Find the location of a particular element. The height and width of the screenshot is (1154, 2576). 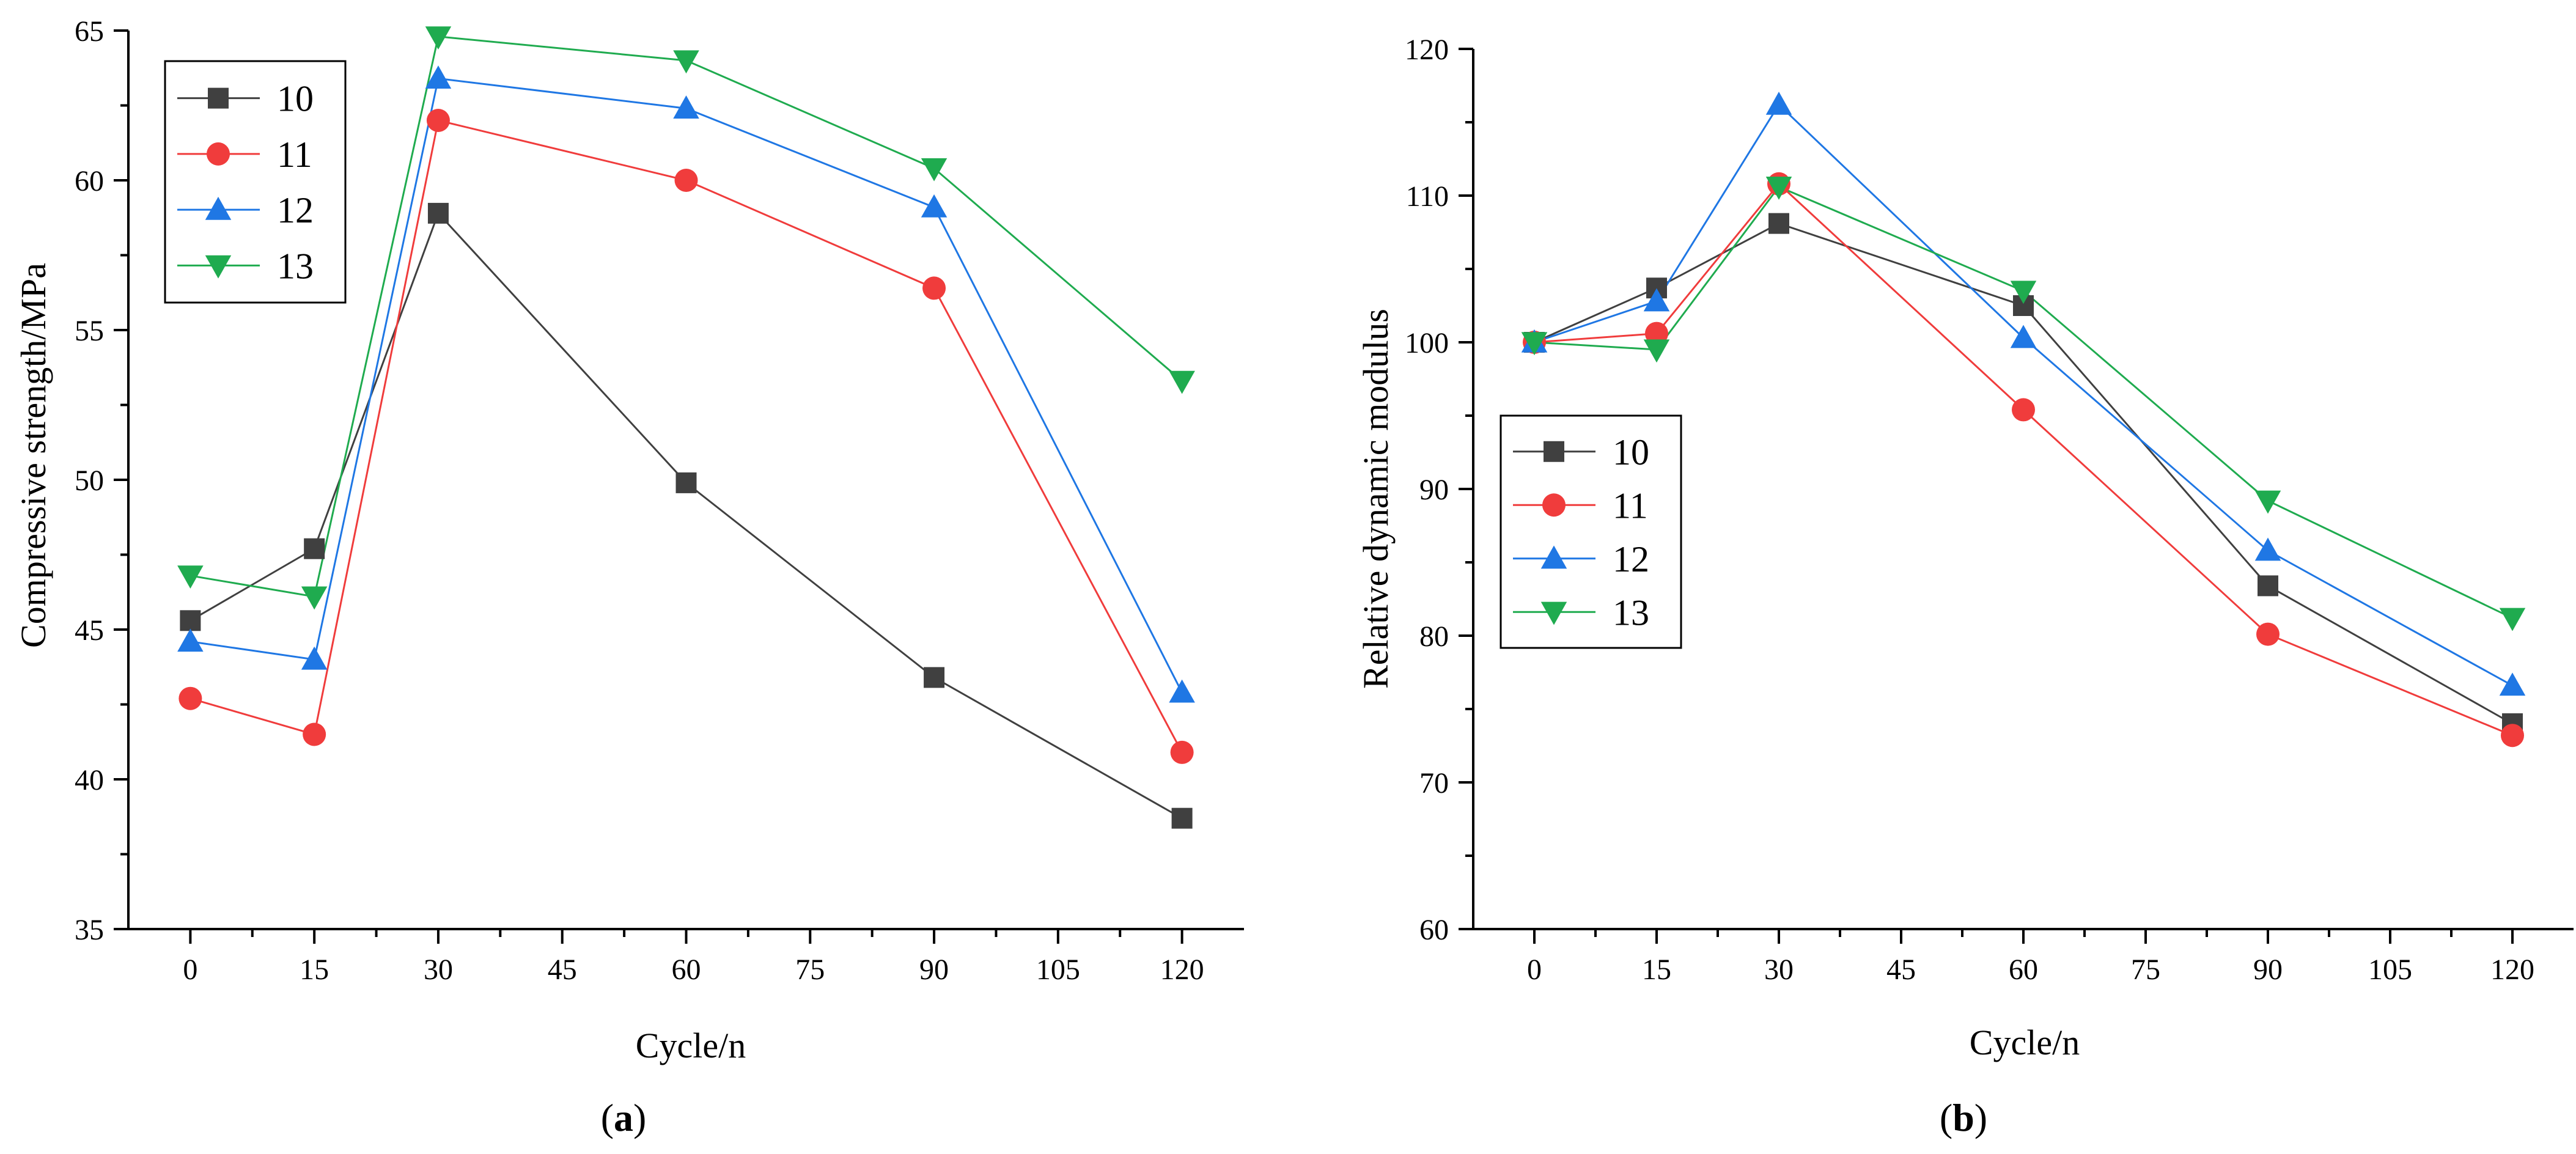

panel-a-legend-label-13: 13 is located at coordinates (295, 266).